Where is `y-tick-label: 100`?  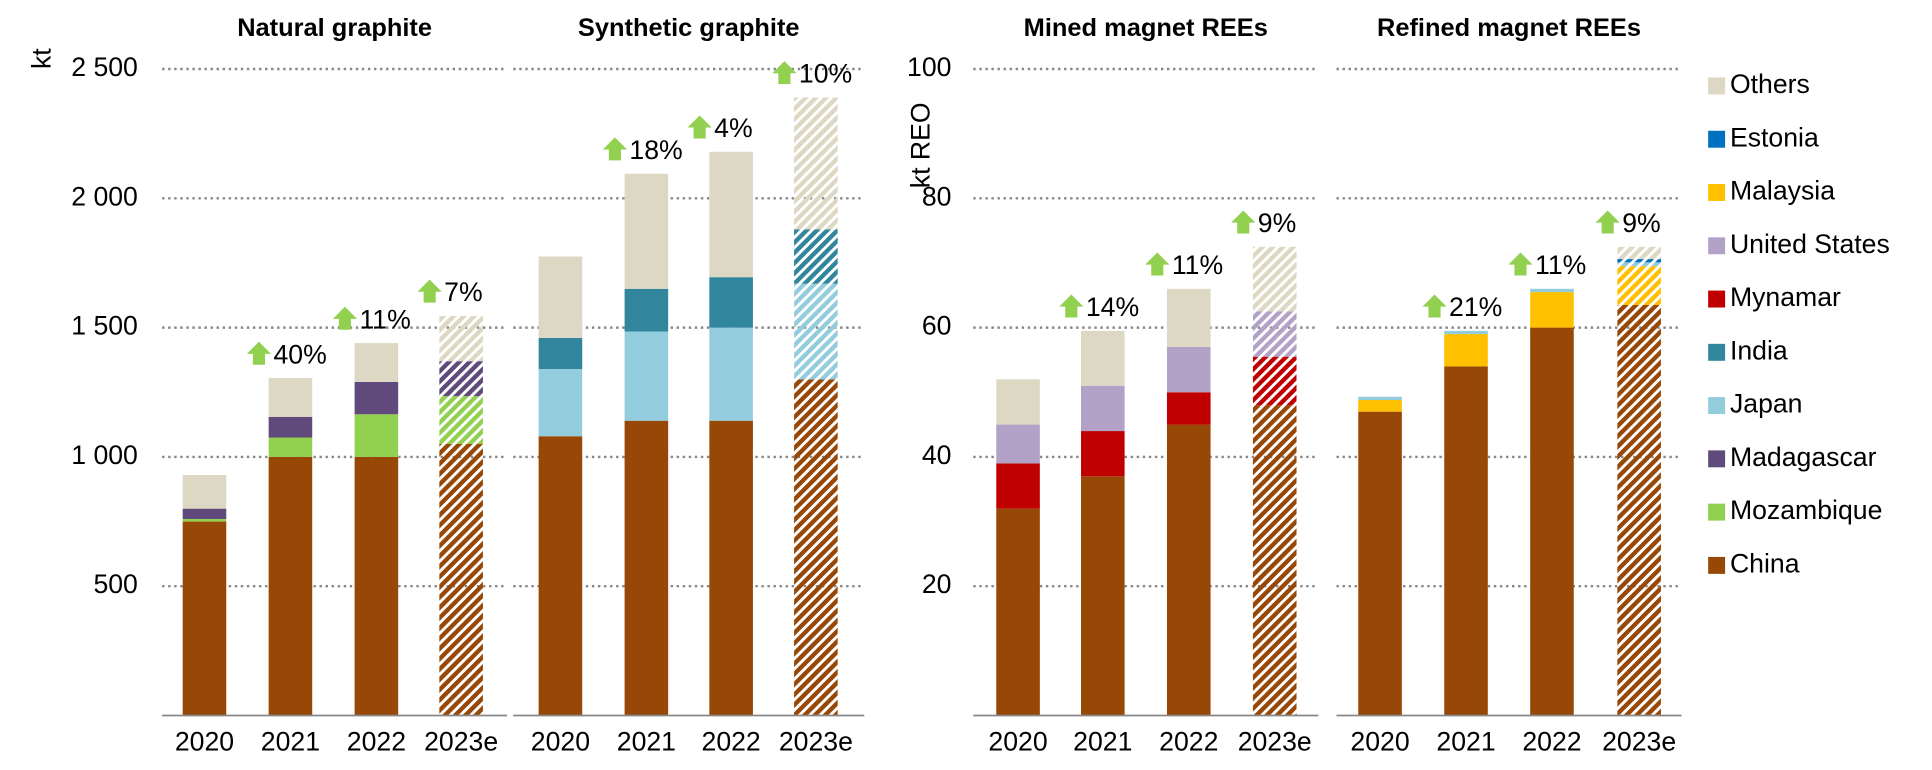
y-tick-label: 100 is located at coordinates (929, 67).